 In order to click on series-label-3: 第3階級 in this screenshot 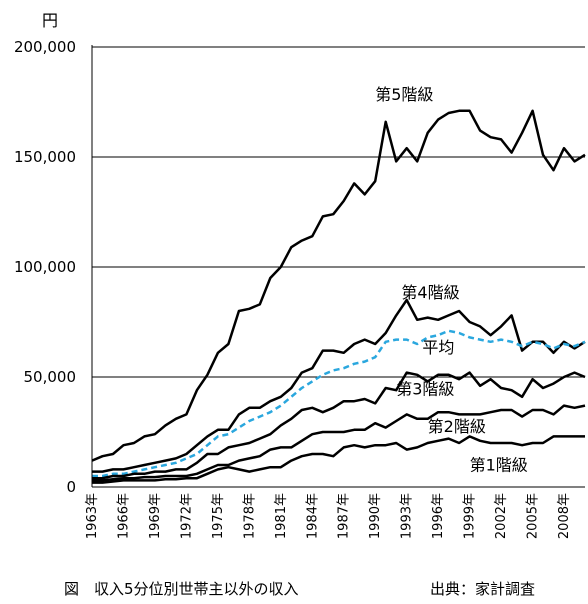, I will do `click(425, 389)`.